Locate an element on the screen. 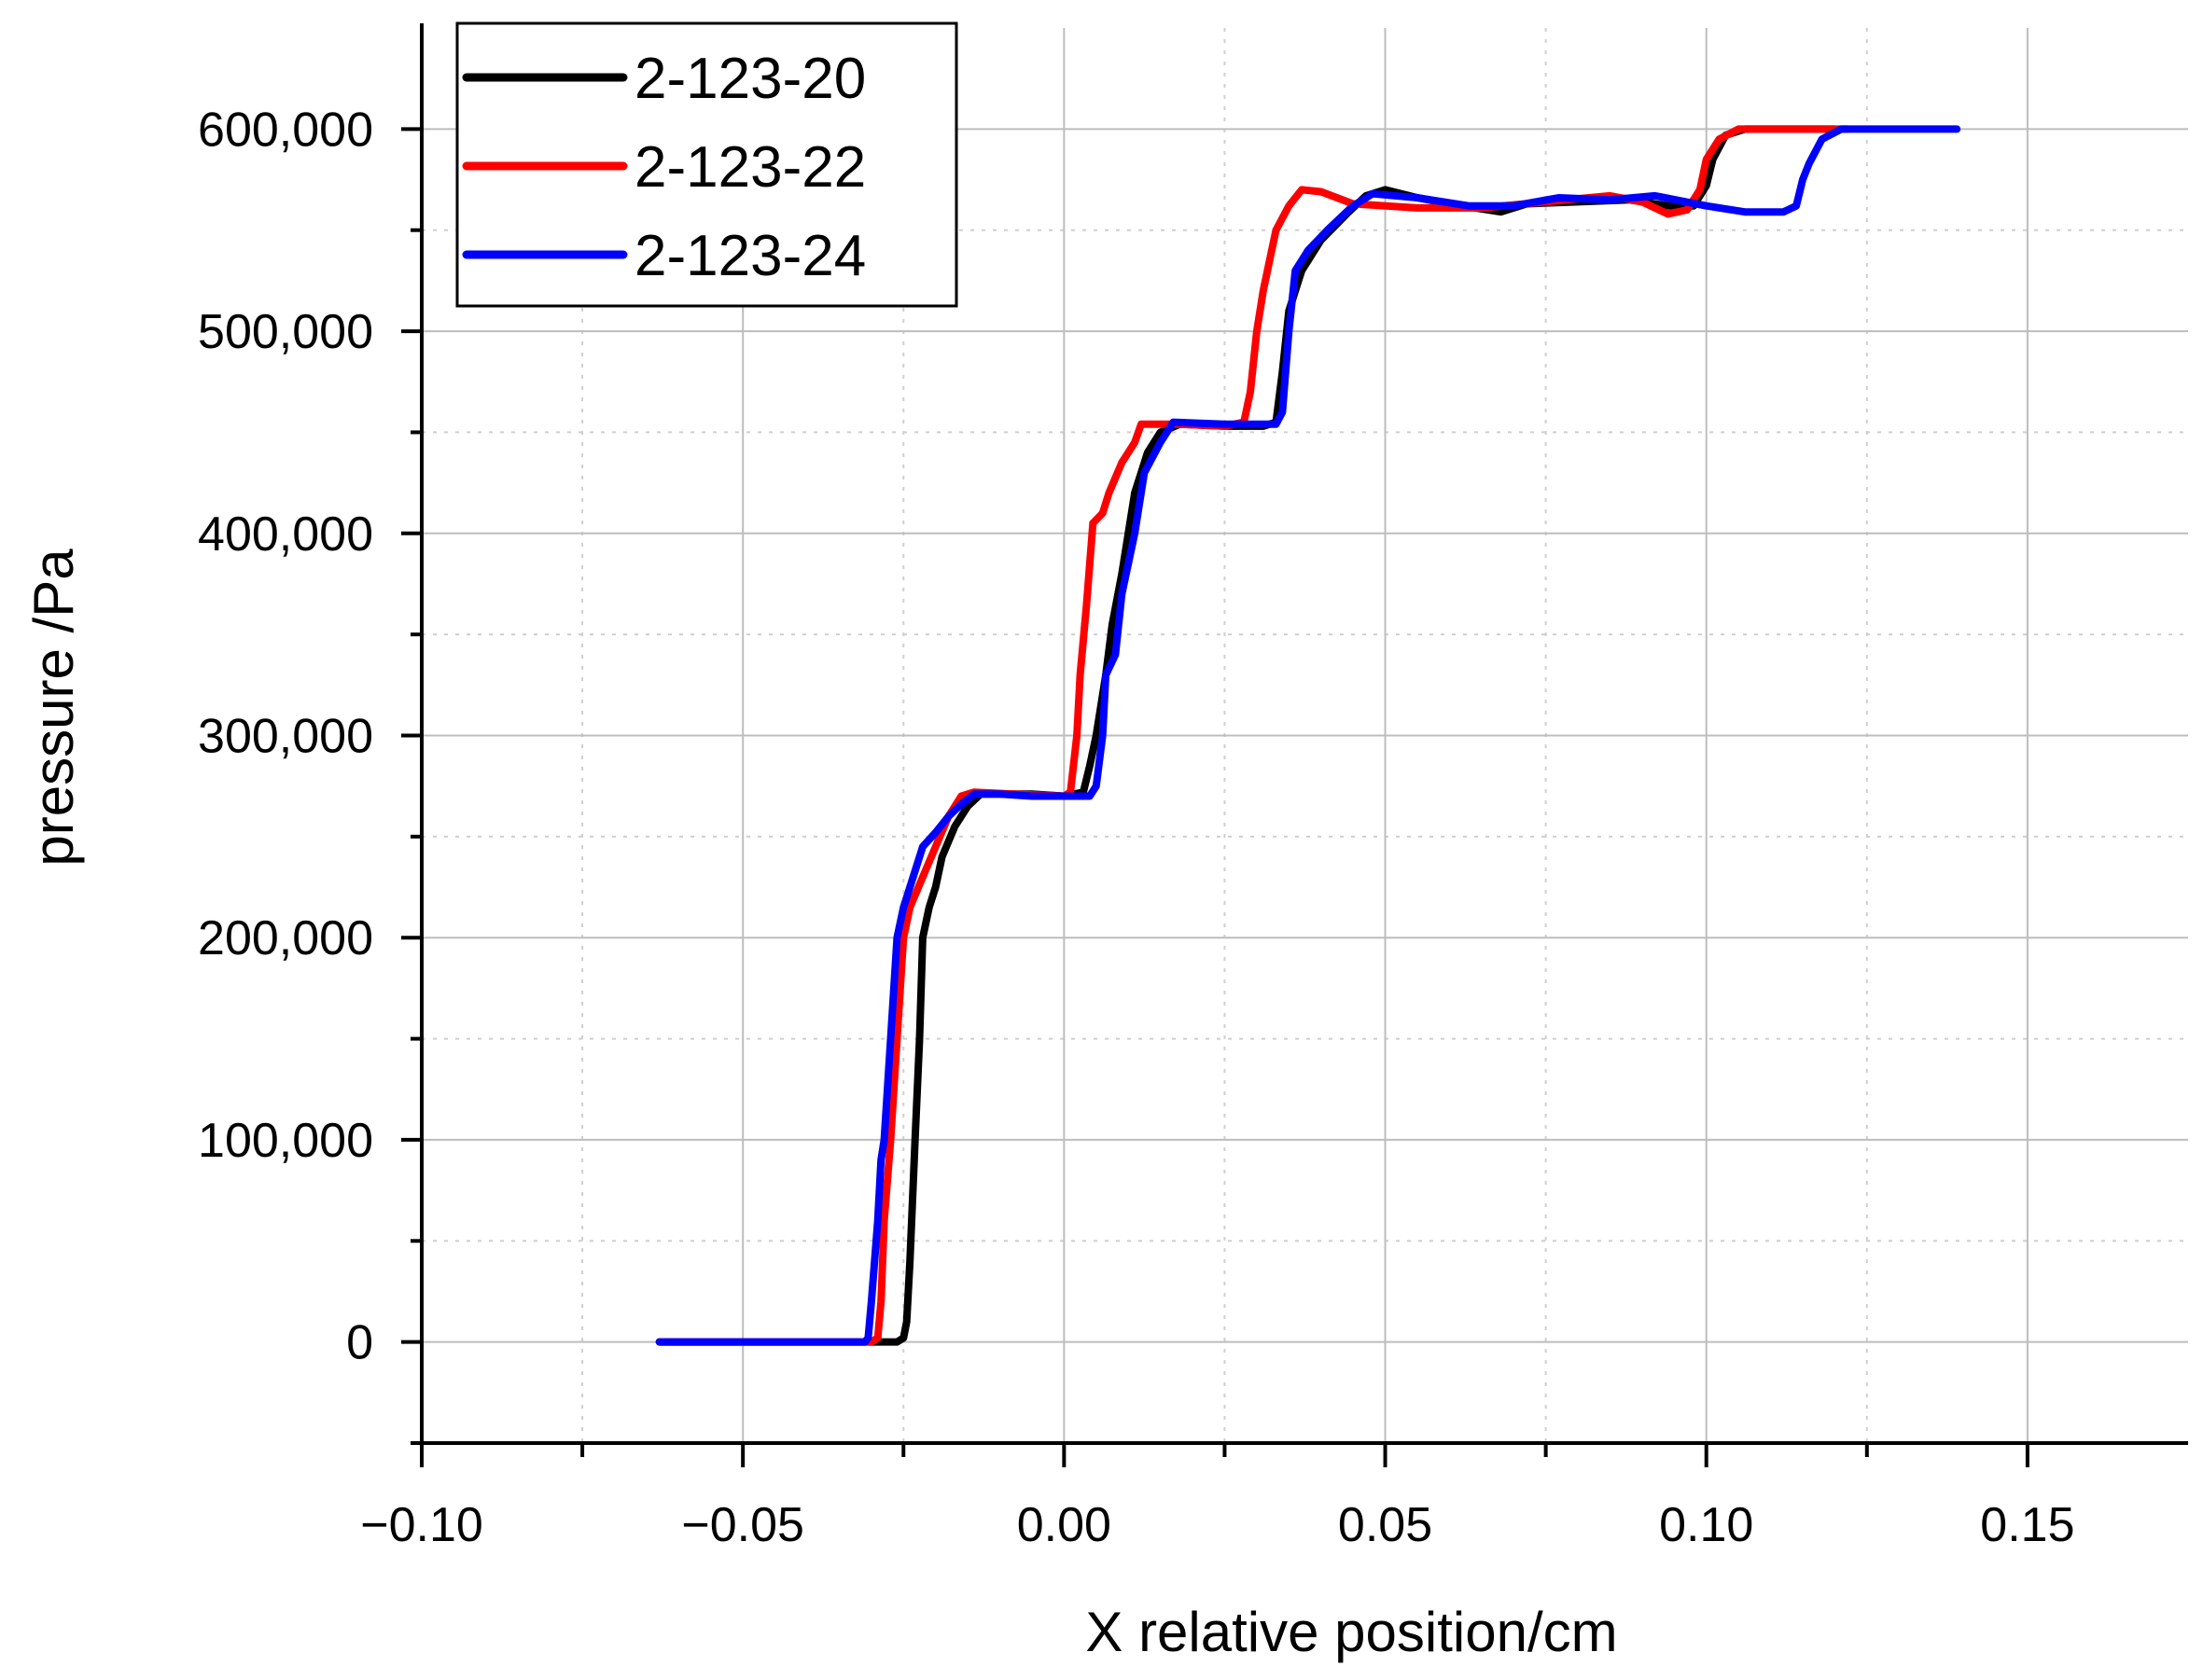  x-tick-label: −0.10 is located at coordinates (421, 1525).